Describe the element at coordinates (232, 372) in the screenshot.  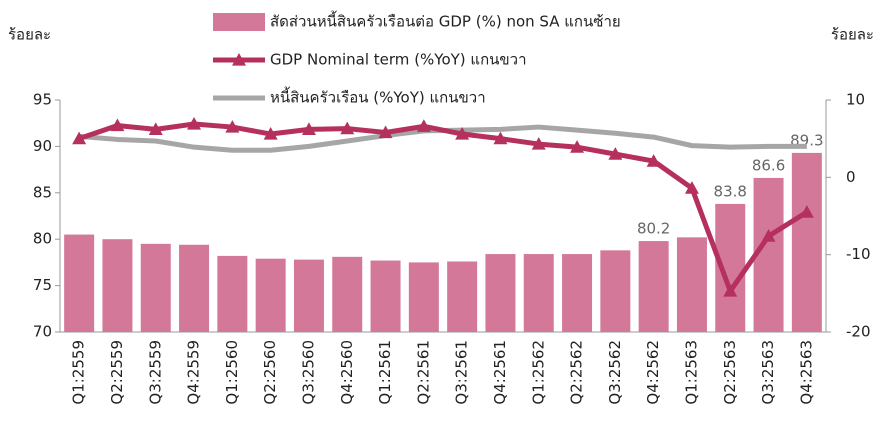
I see `x-tick-label: Q1:2560` at that location.